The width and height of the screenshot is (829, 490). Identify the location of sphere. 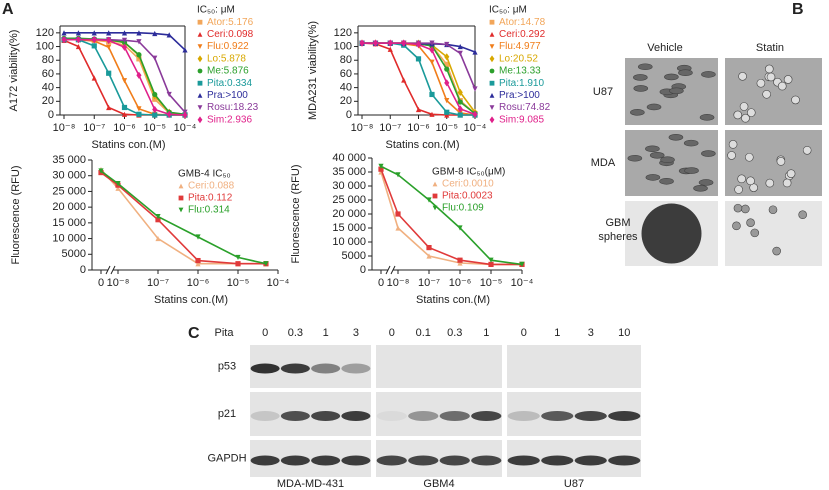
(671, 233).